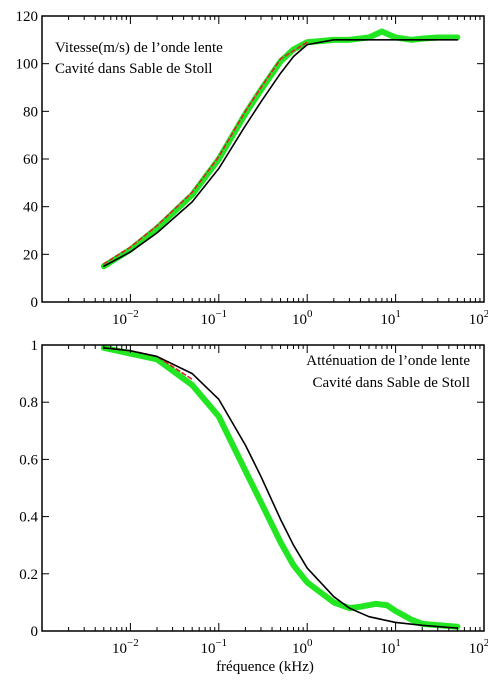  I want to click on velocity-y-tick-label: 120, so click(27, 17).